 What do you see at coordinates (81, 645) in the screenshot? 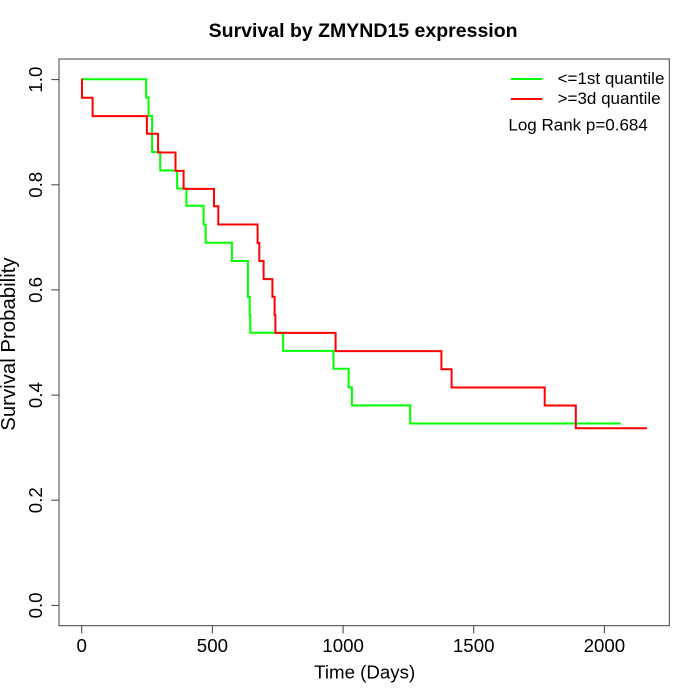
I see `svg-text: 0` at bounding box center [81, 645].